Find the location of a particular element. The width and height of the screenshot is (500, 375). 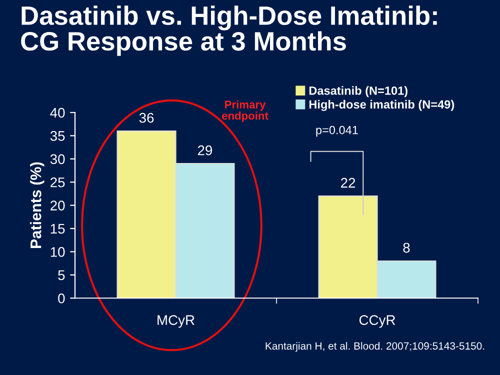

annotation: p=0.041 is located at coordinates (337, 131).